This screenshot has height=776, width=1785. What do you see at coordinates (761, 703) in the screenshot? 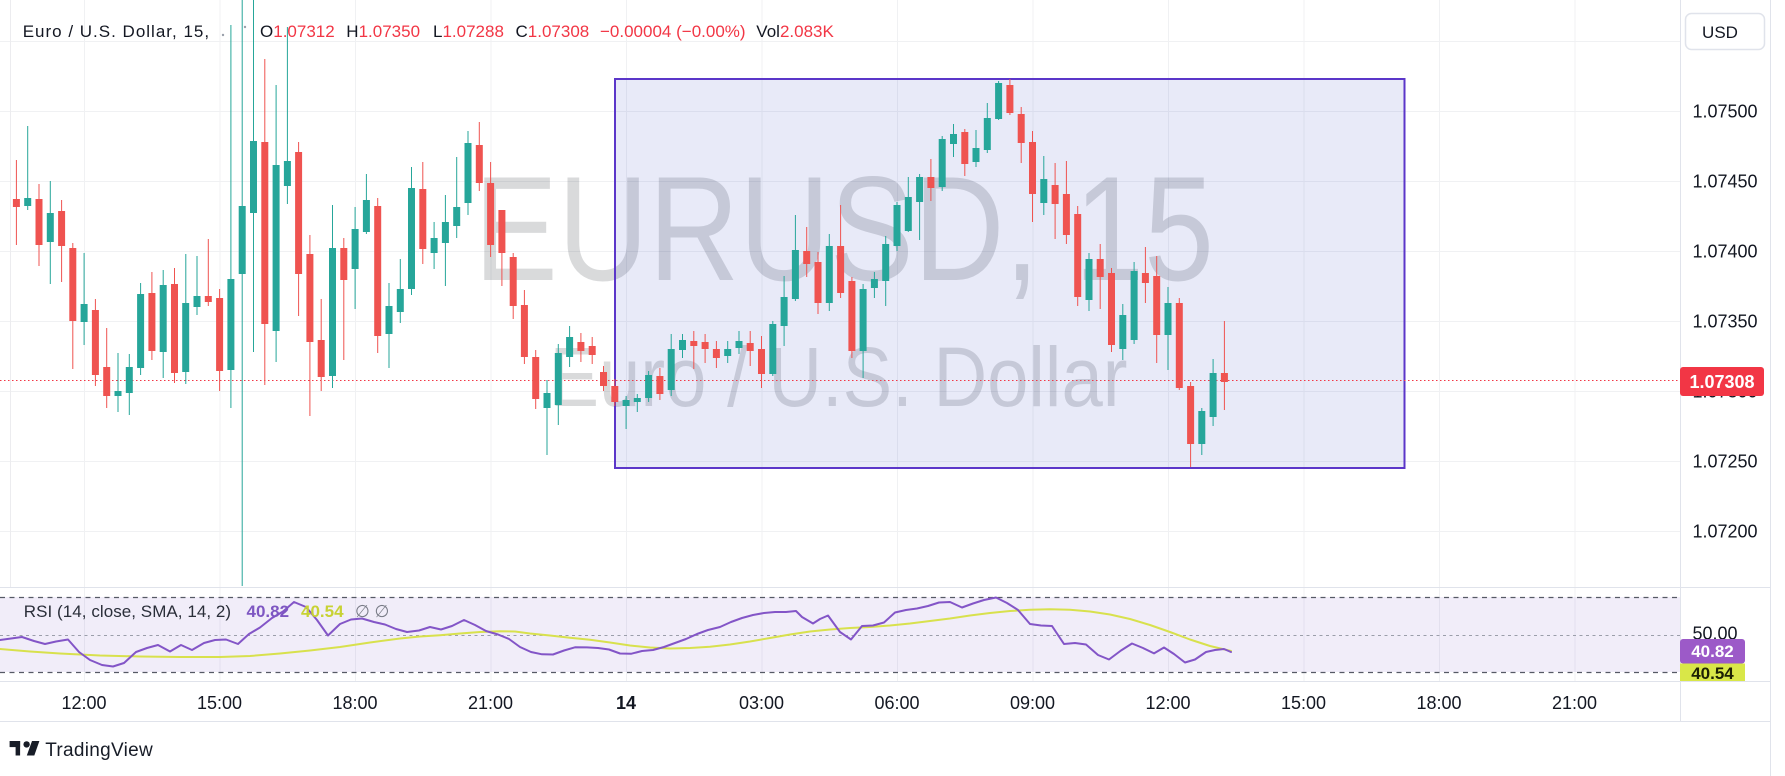
I see `svg-text: 03:00` at bounding box center [761, 703].